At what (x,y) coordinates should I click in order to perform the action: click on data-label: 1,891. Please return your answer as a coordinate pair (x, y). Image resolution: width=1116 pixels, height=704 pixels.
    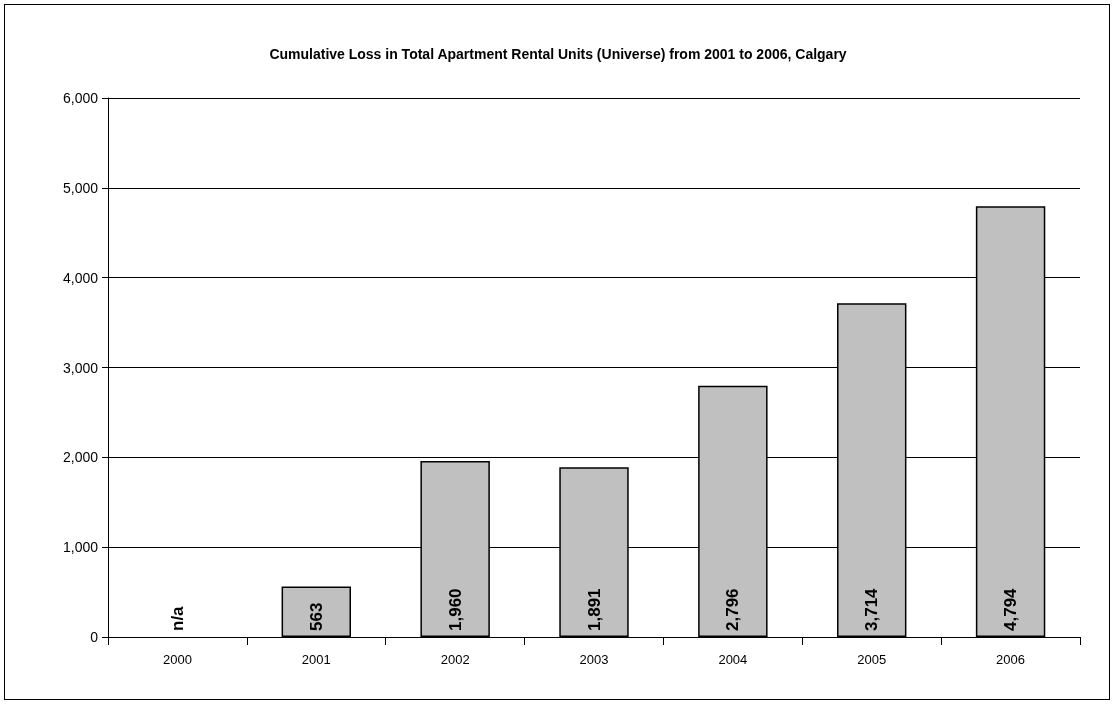
    Looking at the image, I should click on (594, 609).